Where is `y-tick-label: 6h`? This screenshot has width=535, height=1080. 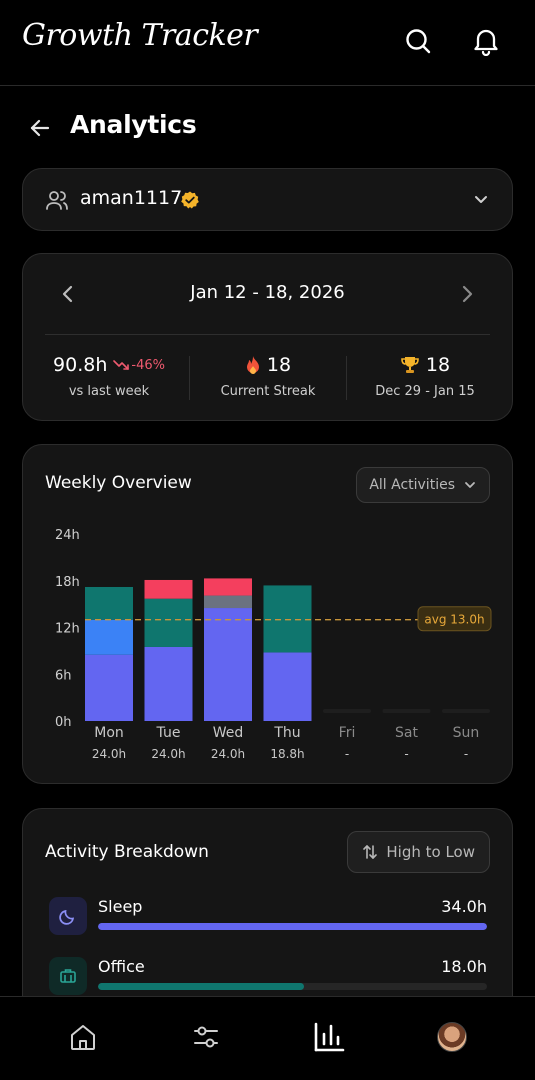 y-tick-label: 6h is located at coordinates (63, 675).